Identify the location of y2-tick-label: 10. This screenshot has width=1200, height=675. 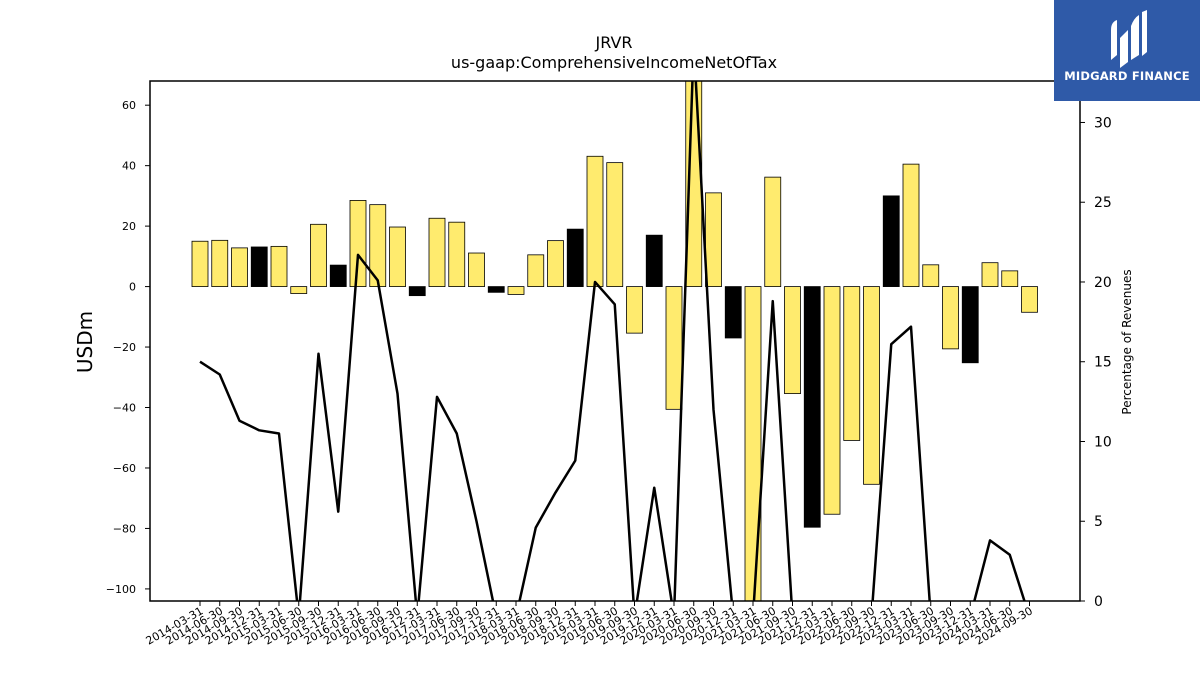
(1103, 442).